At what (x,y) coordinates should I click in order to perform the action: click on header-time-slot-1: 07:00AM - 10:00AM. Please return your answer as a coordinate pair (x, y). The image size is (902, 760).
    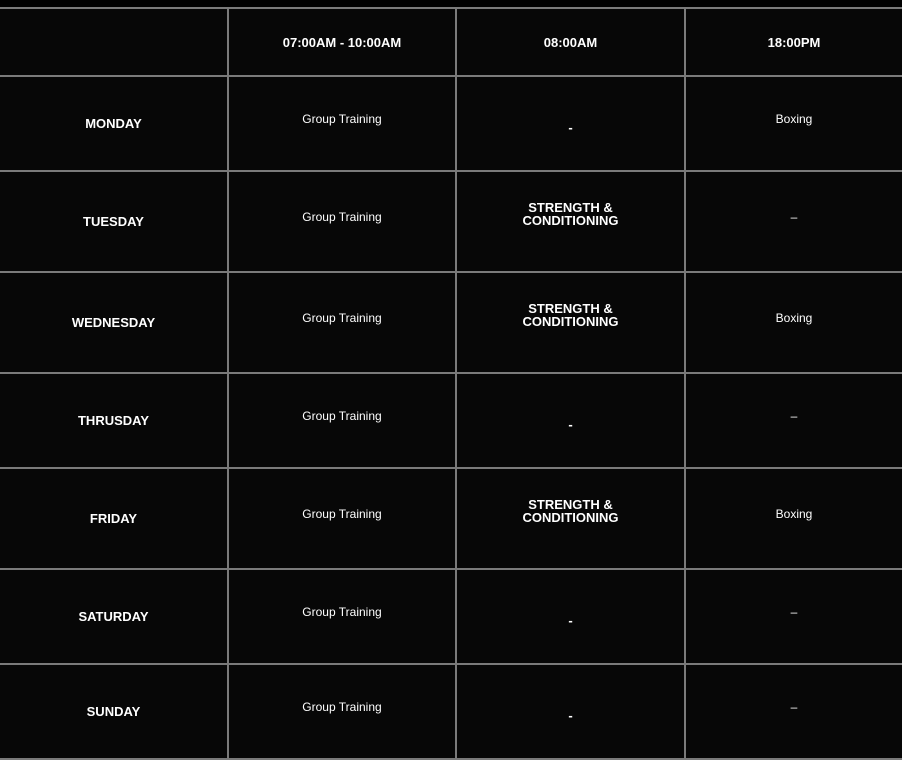
    Looking at the image, I should click on (342, 42).